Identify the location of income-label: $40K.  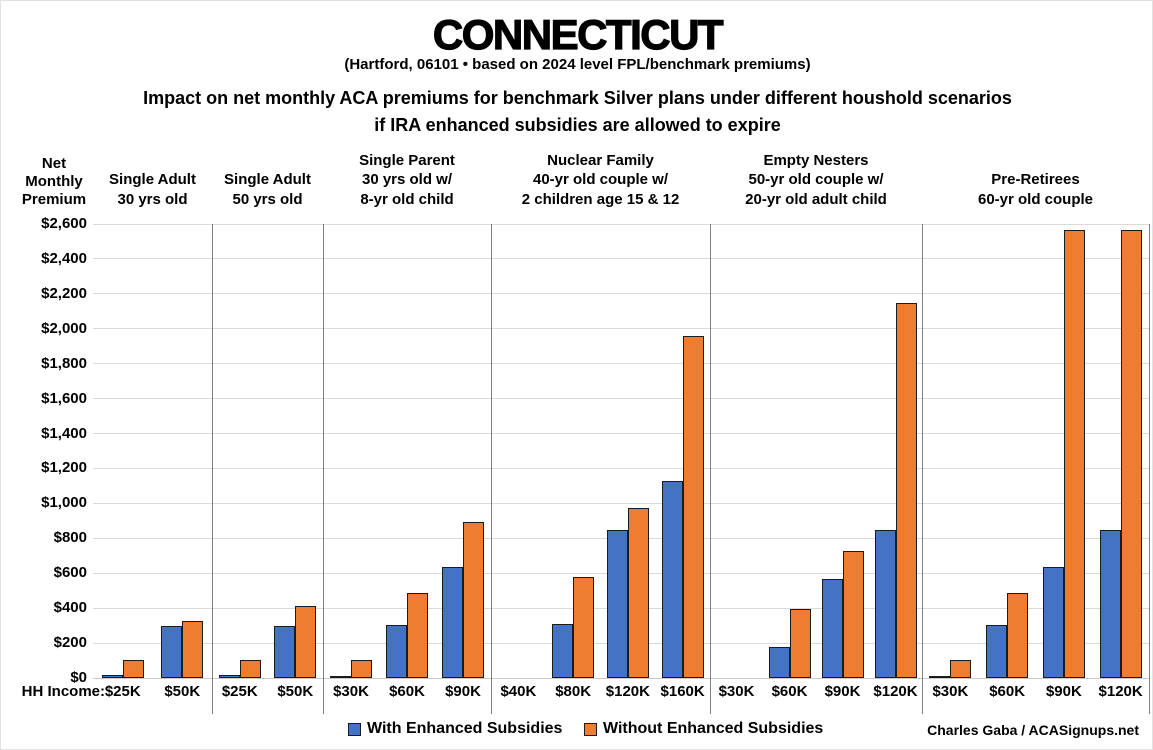
(518, 691).